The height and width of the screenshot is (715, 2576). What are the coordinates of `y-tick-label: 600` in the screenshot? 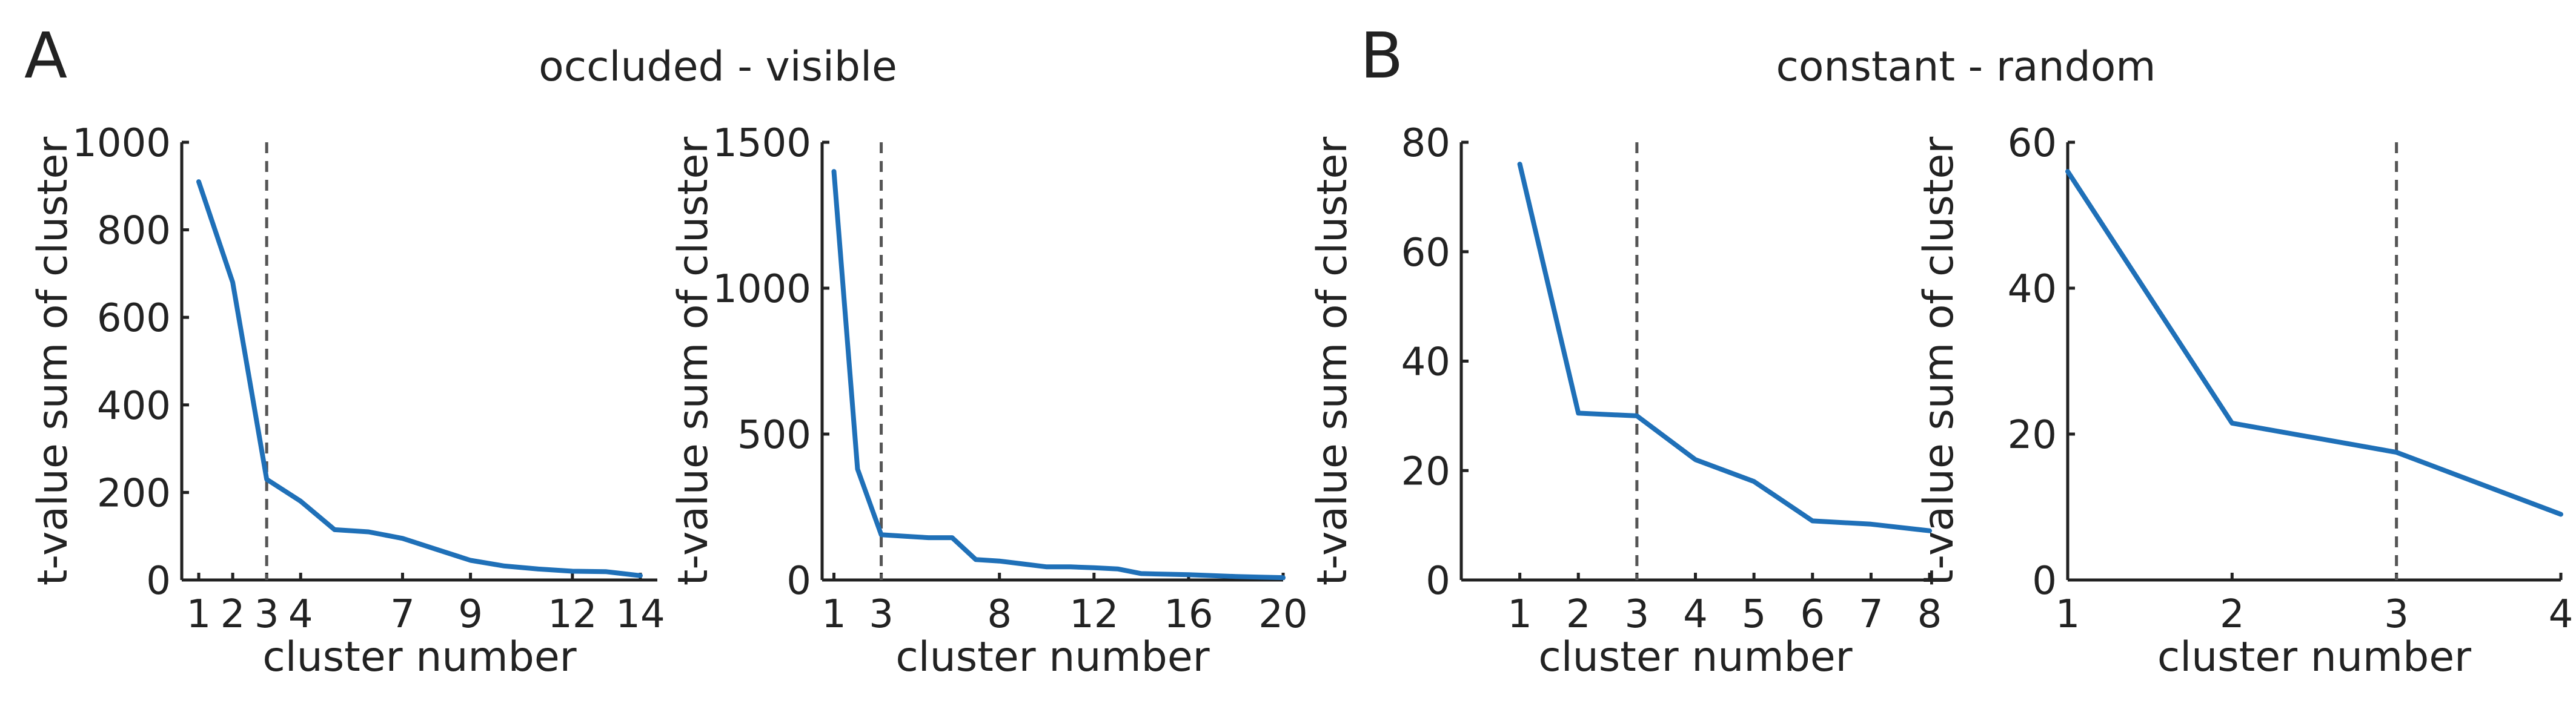 It's located at (134, 319).